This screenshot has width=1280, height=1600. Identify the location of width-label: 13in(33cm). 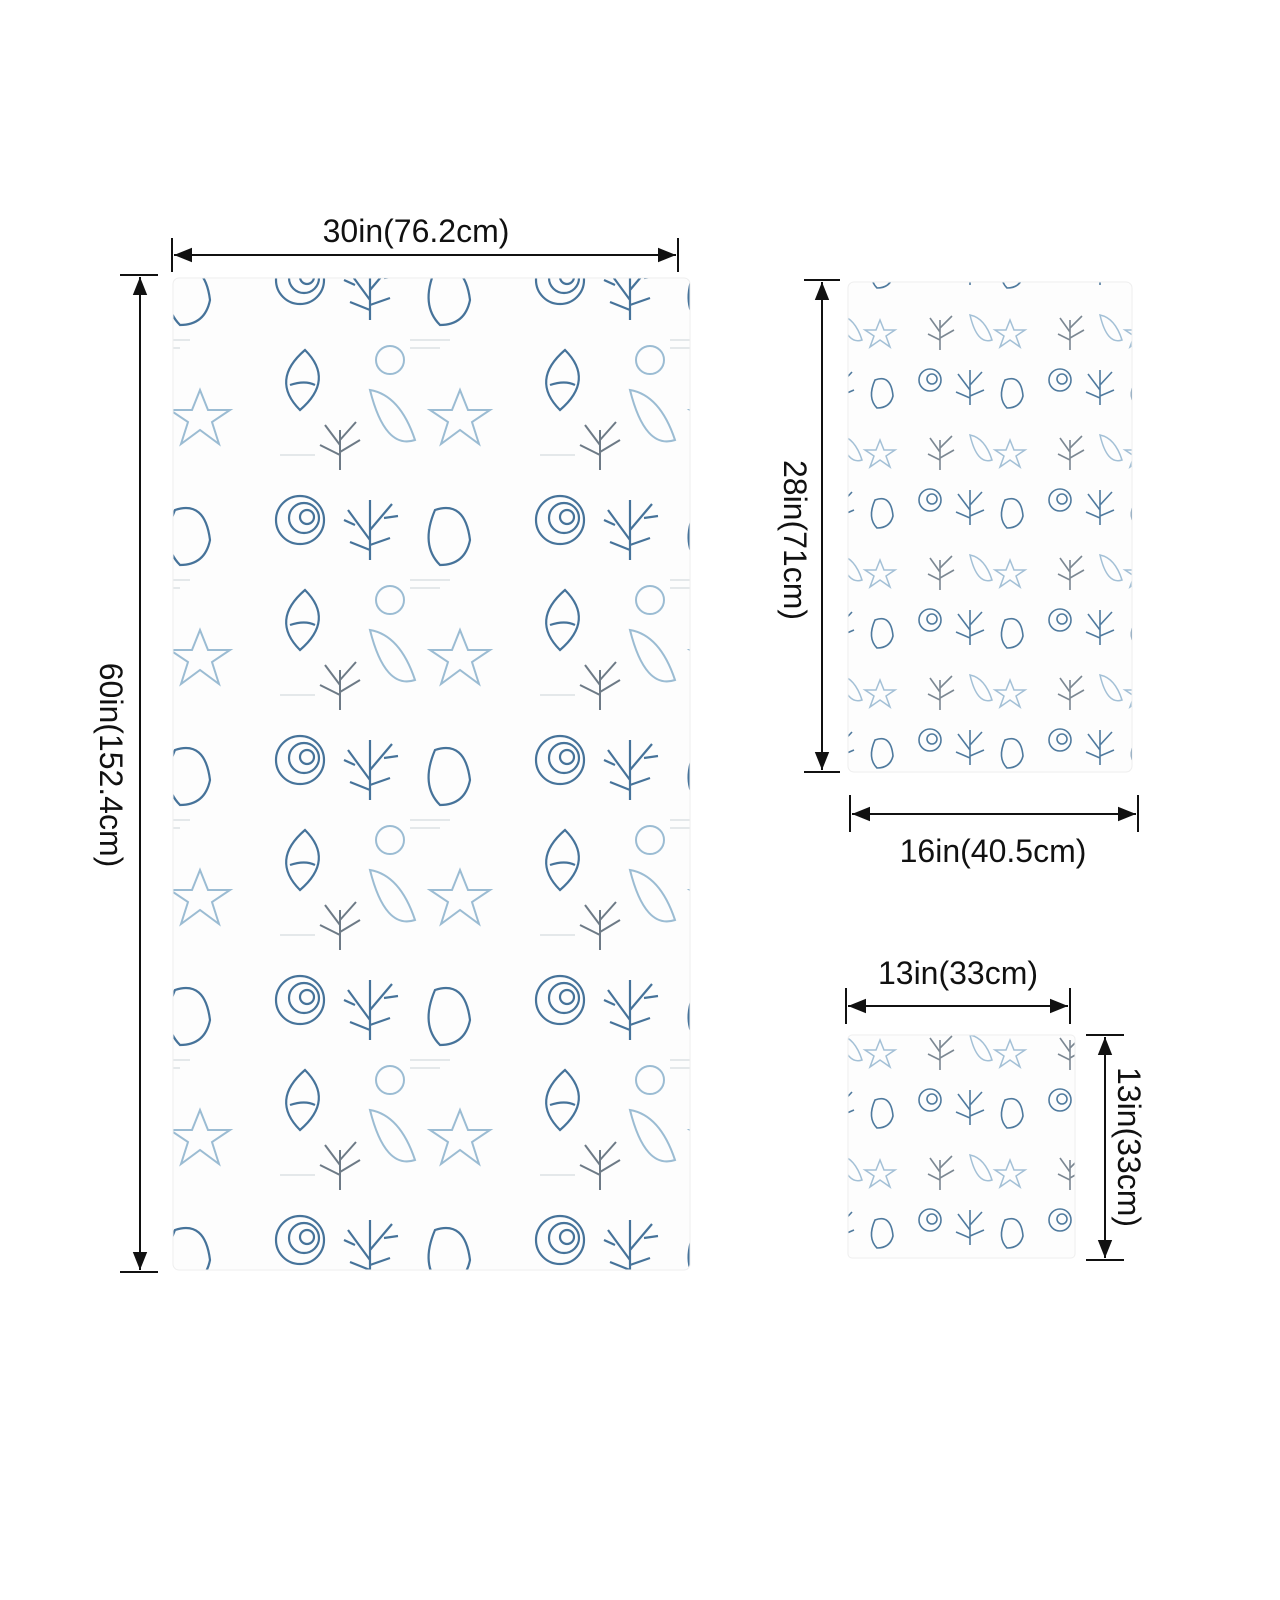
(958, 973).